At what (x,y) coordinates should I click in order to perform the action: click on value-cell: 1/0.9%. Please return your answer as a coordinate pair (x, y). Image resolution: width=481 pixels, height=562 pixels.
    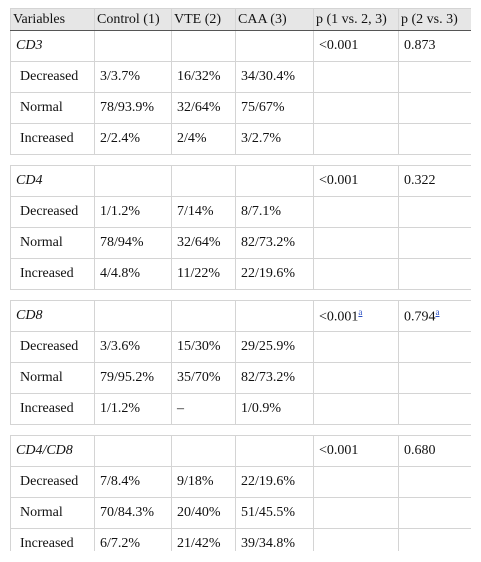
    Looking at the image, I should click on (274, 409).